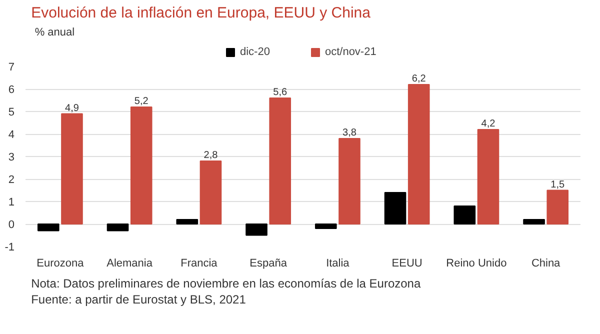  What do you see at coordinates (488, 124) in the screenshot?
I see `data-label: 4,2` at bounding box center [488, 124].